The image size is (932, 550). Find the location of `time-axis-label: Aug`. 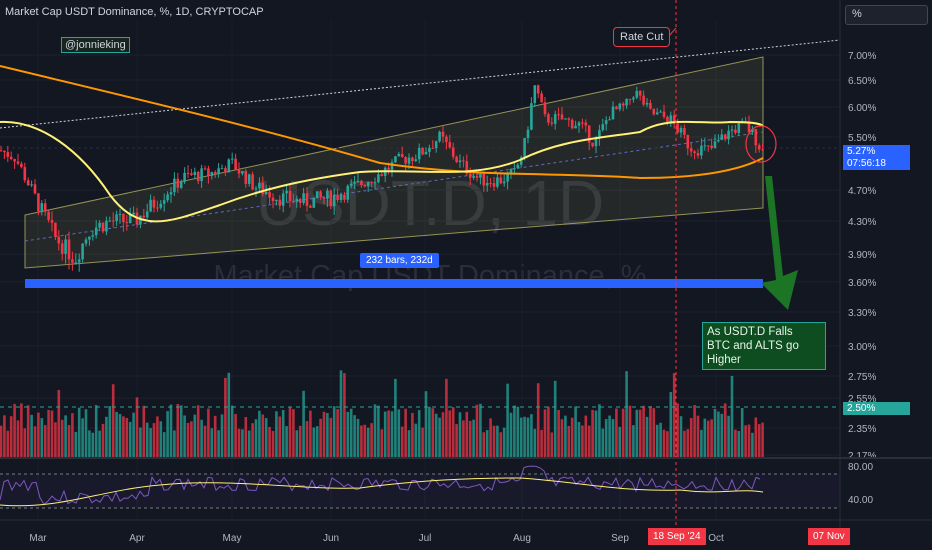

time-axis-label: Aug is located at coordinates (522, 538).